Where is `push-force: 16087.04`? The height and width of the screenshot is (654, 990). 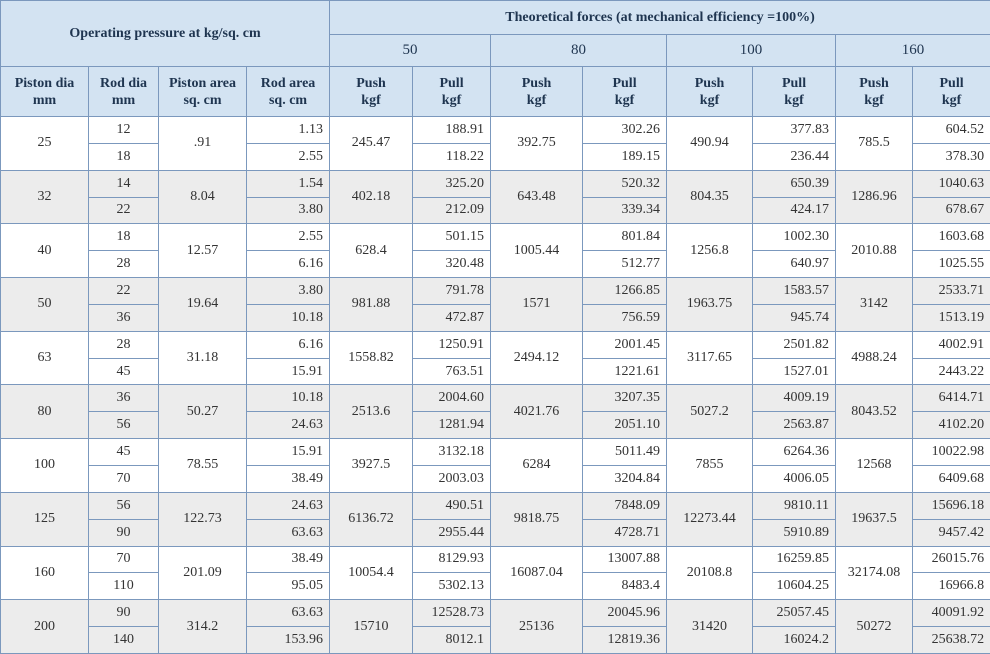
push-force: 16087.04 is located at coordinates (537, 573).